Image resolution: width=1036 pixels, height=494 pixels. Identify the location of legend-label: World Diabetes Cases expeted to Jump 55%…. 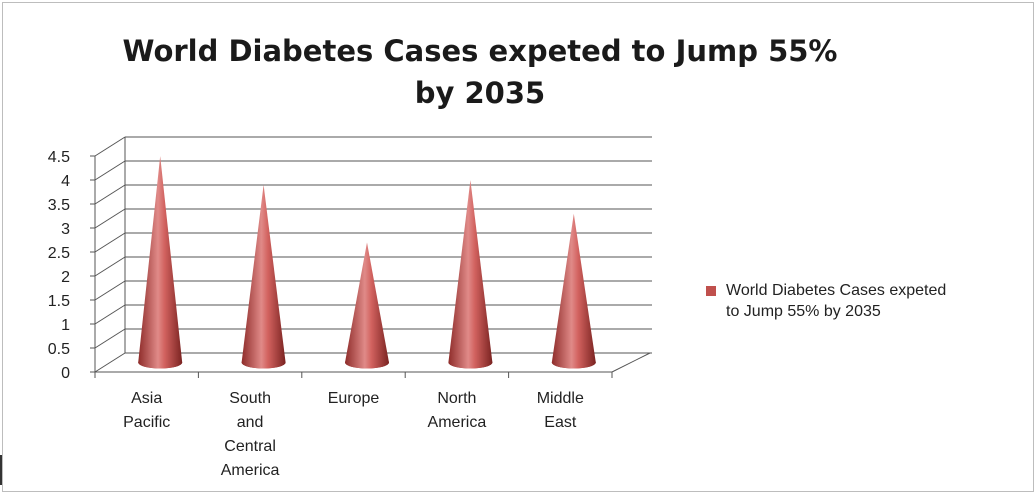
(878, 301).